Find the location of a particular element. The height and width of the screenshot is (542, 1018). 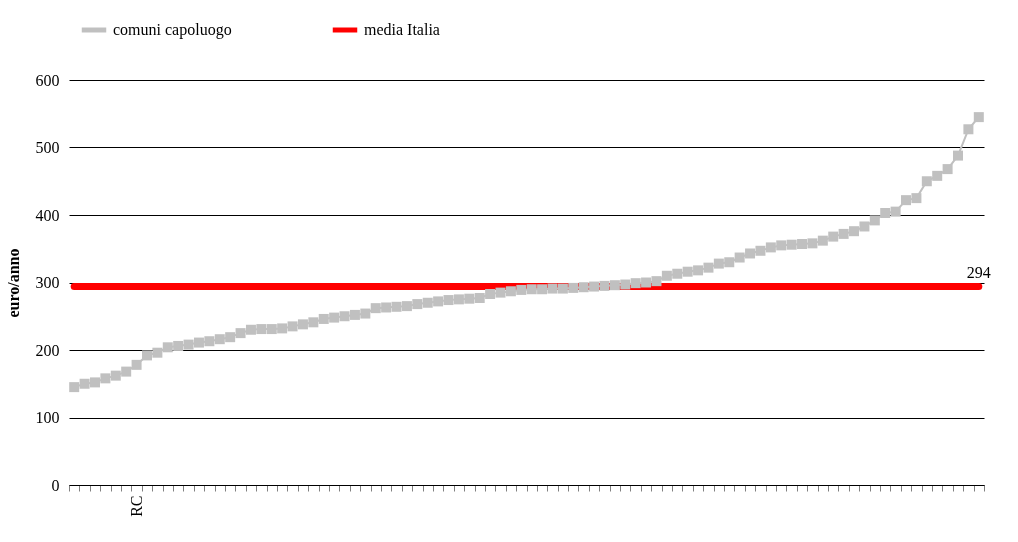

y-tick-label: 400 is located at coordinates (47, 215).